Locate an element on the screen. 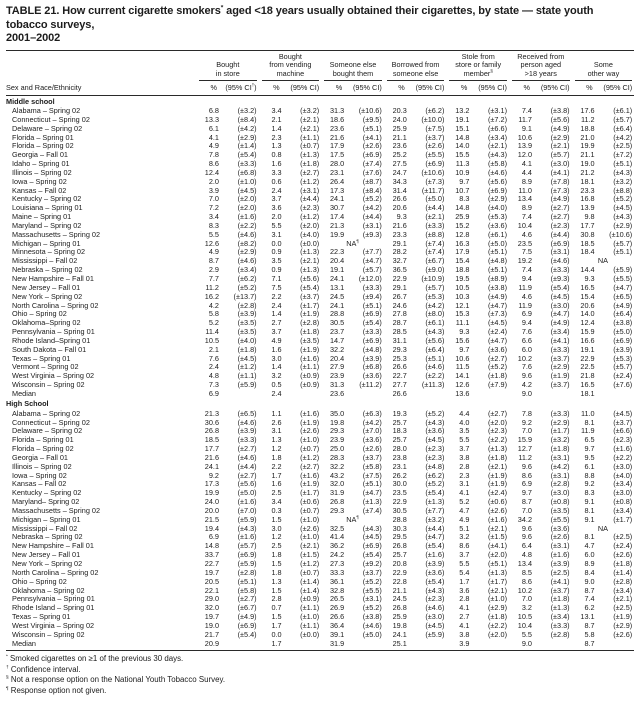 This screenshot has height=706, width=640. pct-cell: 2.9 is located at coordinates (213, 270).